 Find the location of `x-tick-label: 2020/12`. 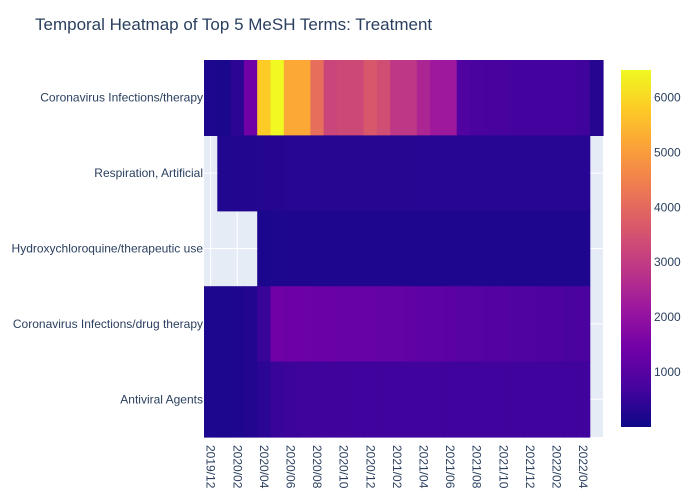

x-tick-label: 2020/12 is located at coordinates (370, 467).